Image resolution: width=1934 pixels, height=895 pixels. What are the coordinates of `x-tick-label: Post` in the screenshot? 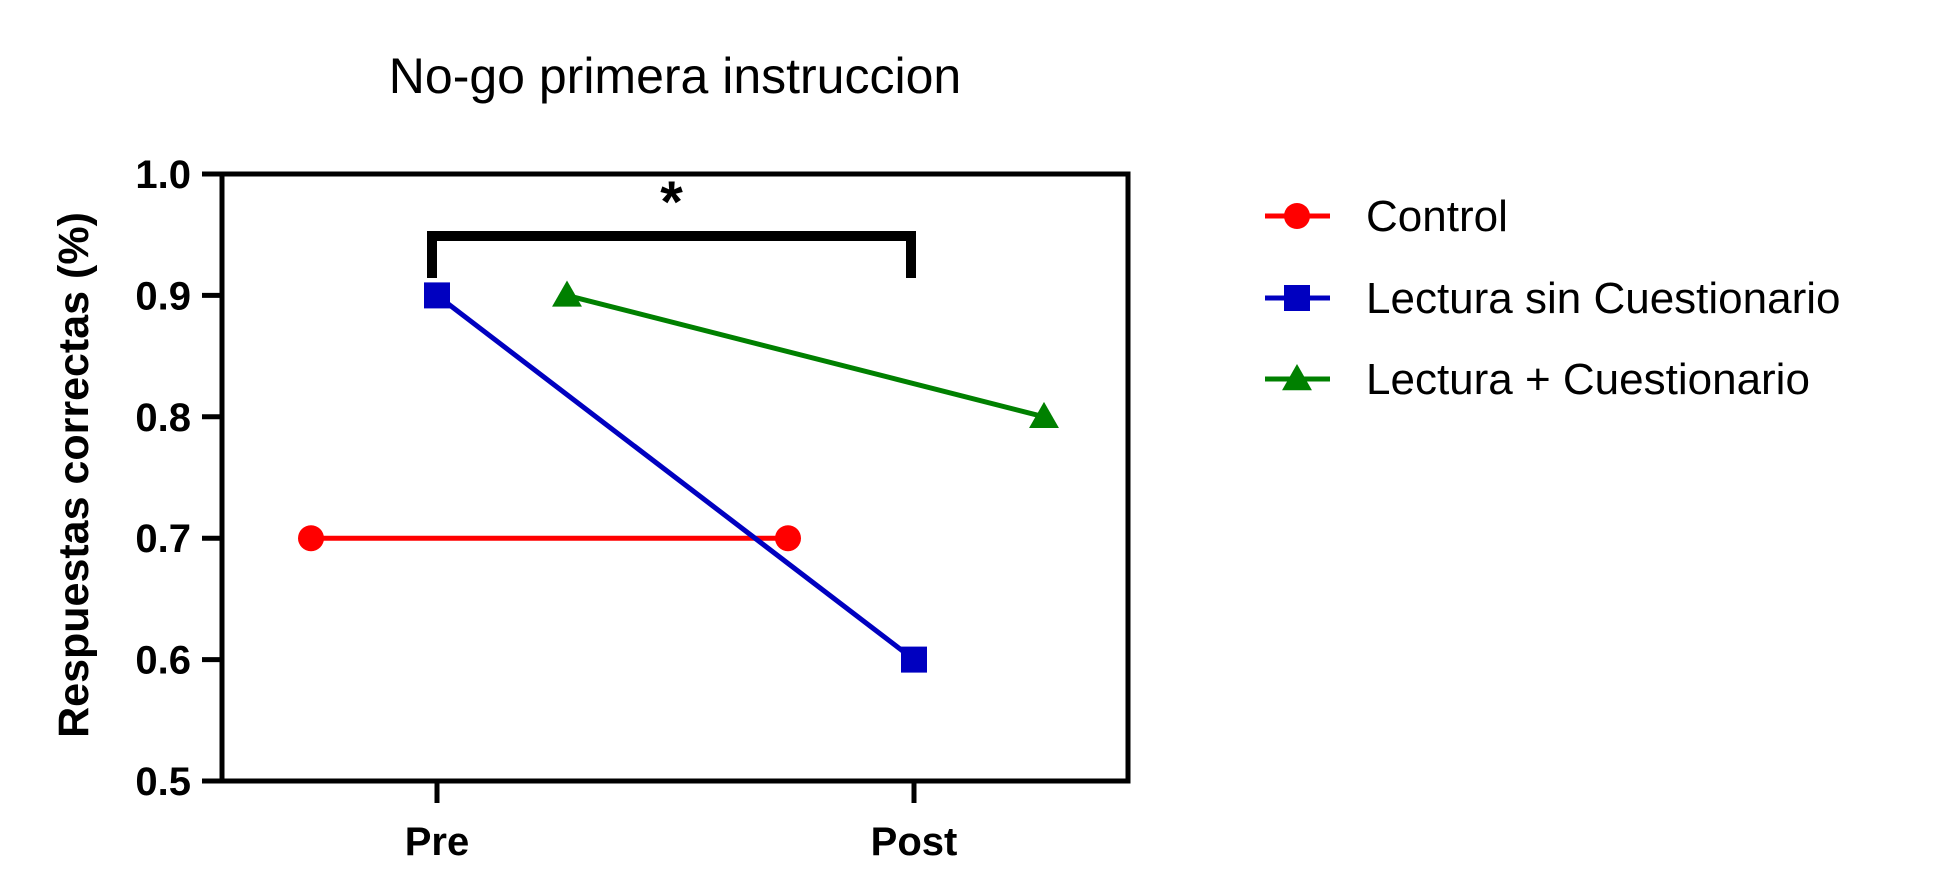 It's located at (914, 842).